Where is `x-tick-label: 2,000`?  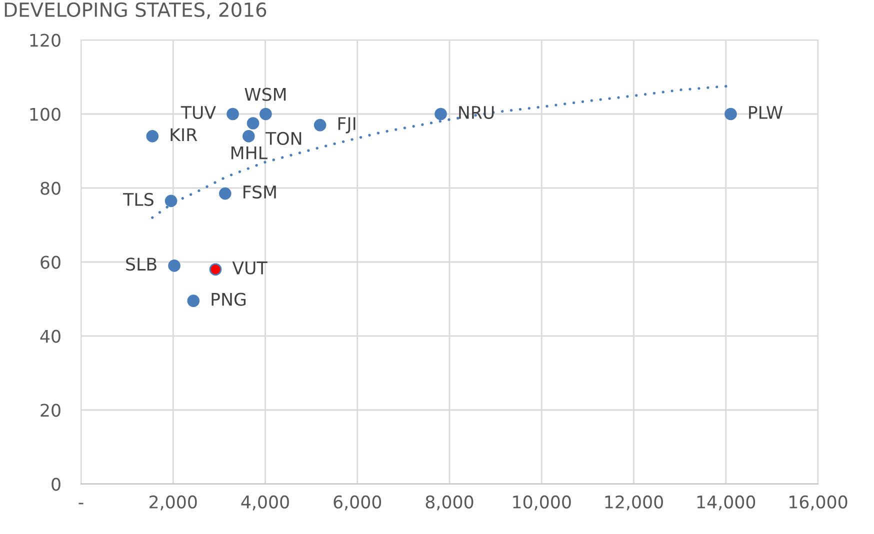
x-tick-label: 2,000 is located at coordinates (173, 502).